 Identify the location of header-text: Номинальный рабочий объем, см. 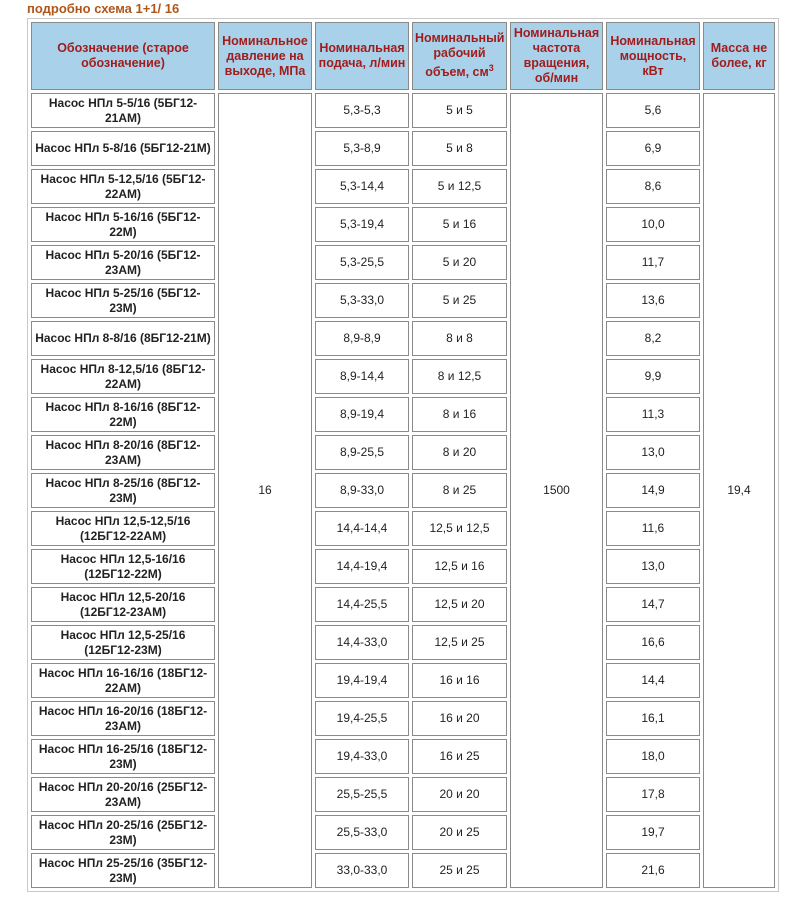
(460, 55).